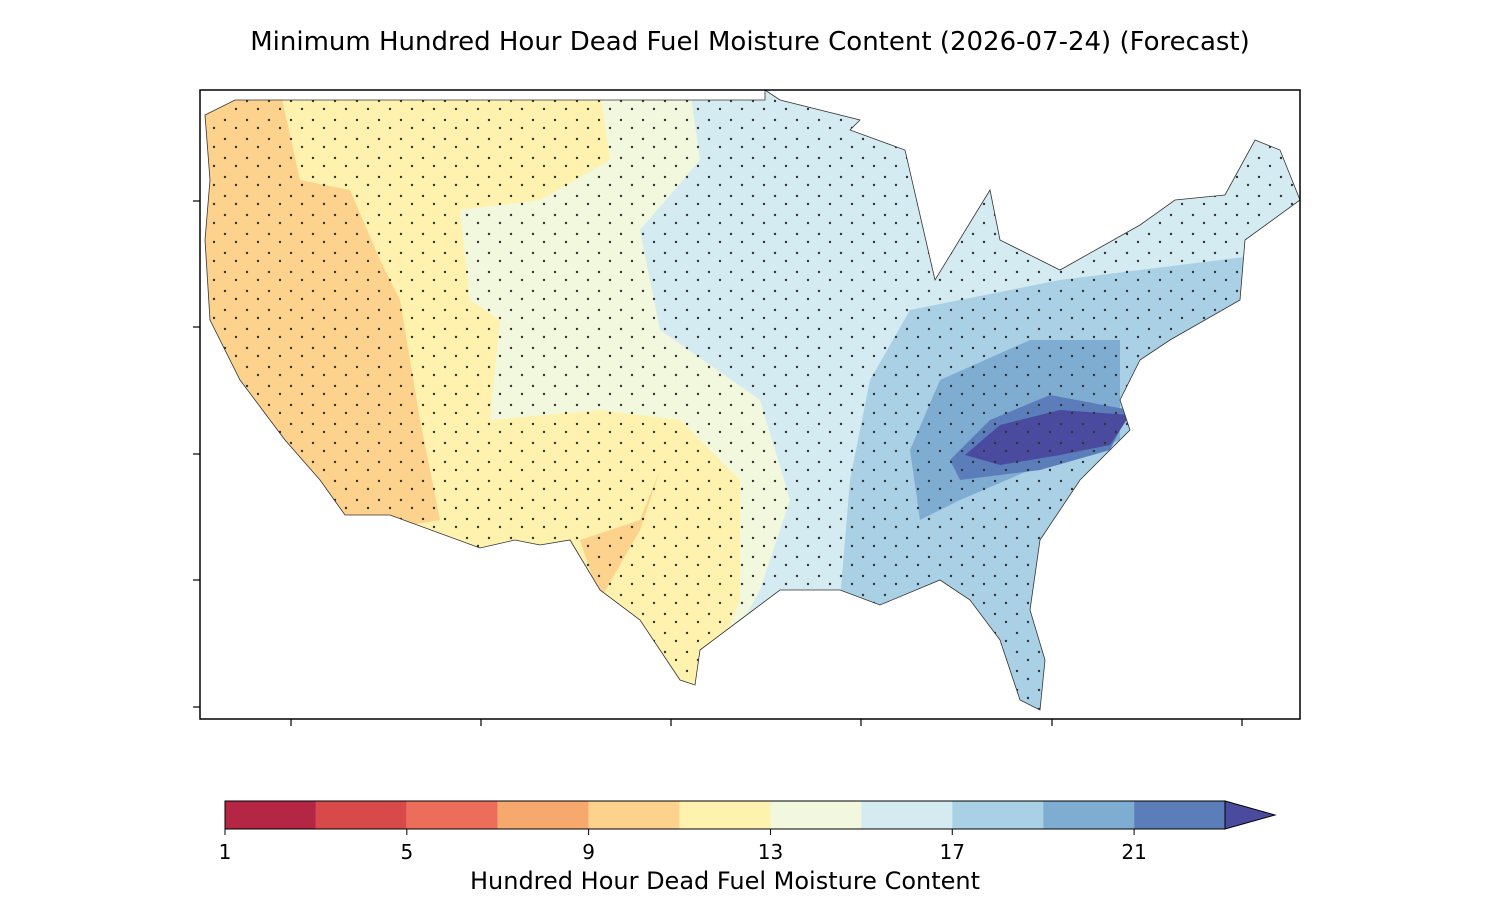 Image resolution: width=1500 pixels, height=904 pixels. Describe the element at coordinates (588, 852) in the screenshot. I see `colorbar-tick-label: 9` at that location.